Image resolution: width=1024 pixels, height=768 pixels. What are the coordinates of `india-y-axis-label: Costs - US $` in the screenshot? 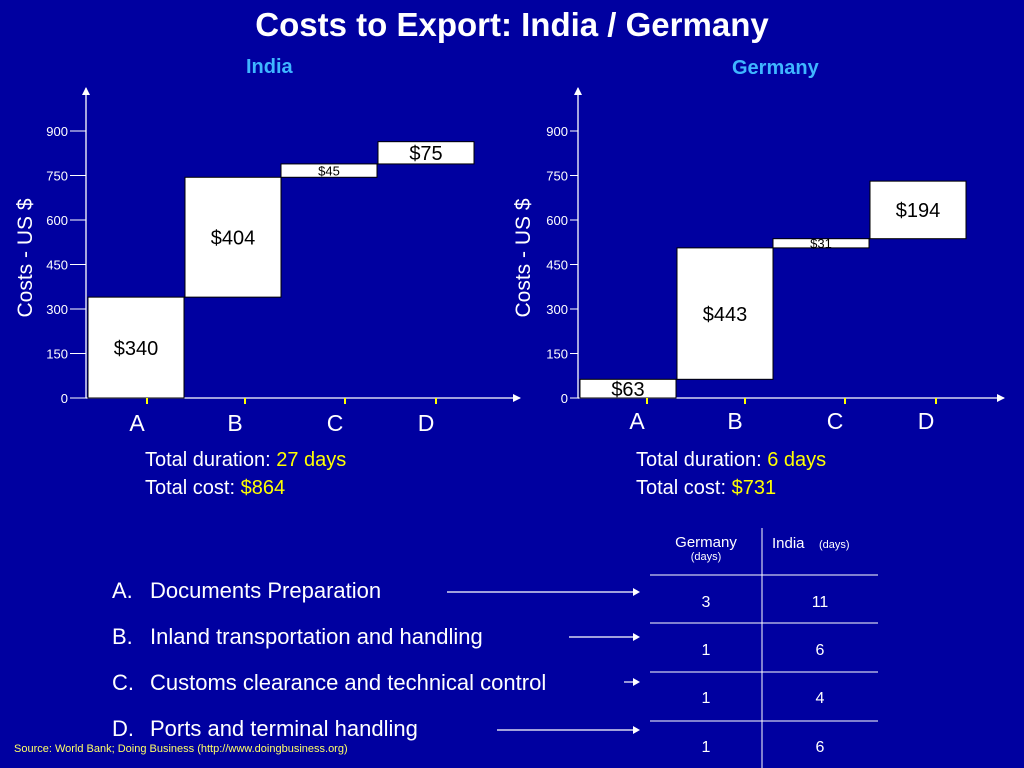 It's located at (25, 257).